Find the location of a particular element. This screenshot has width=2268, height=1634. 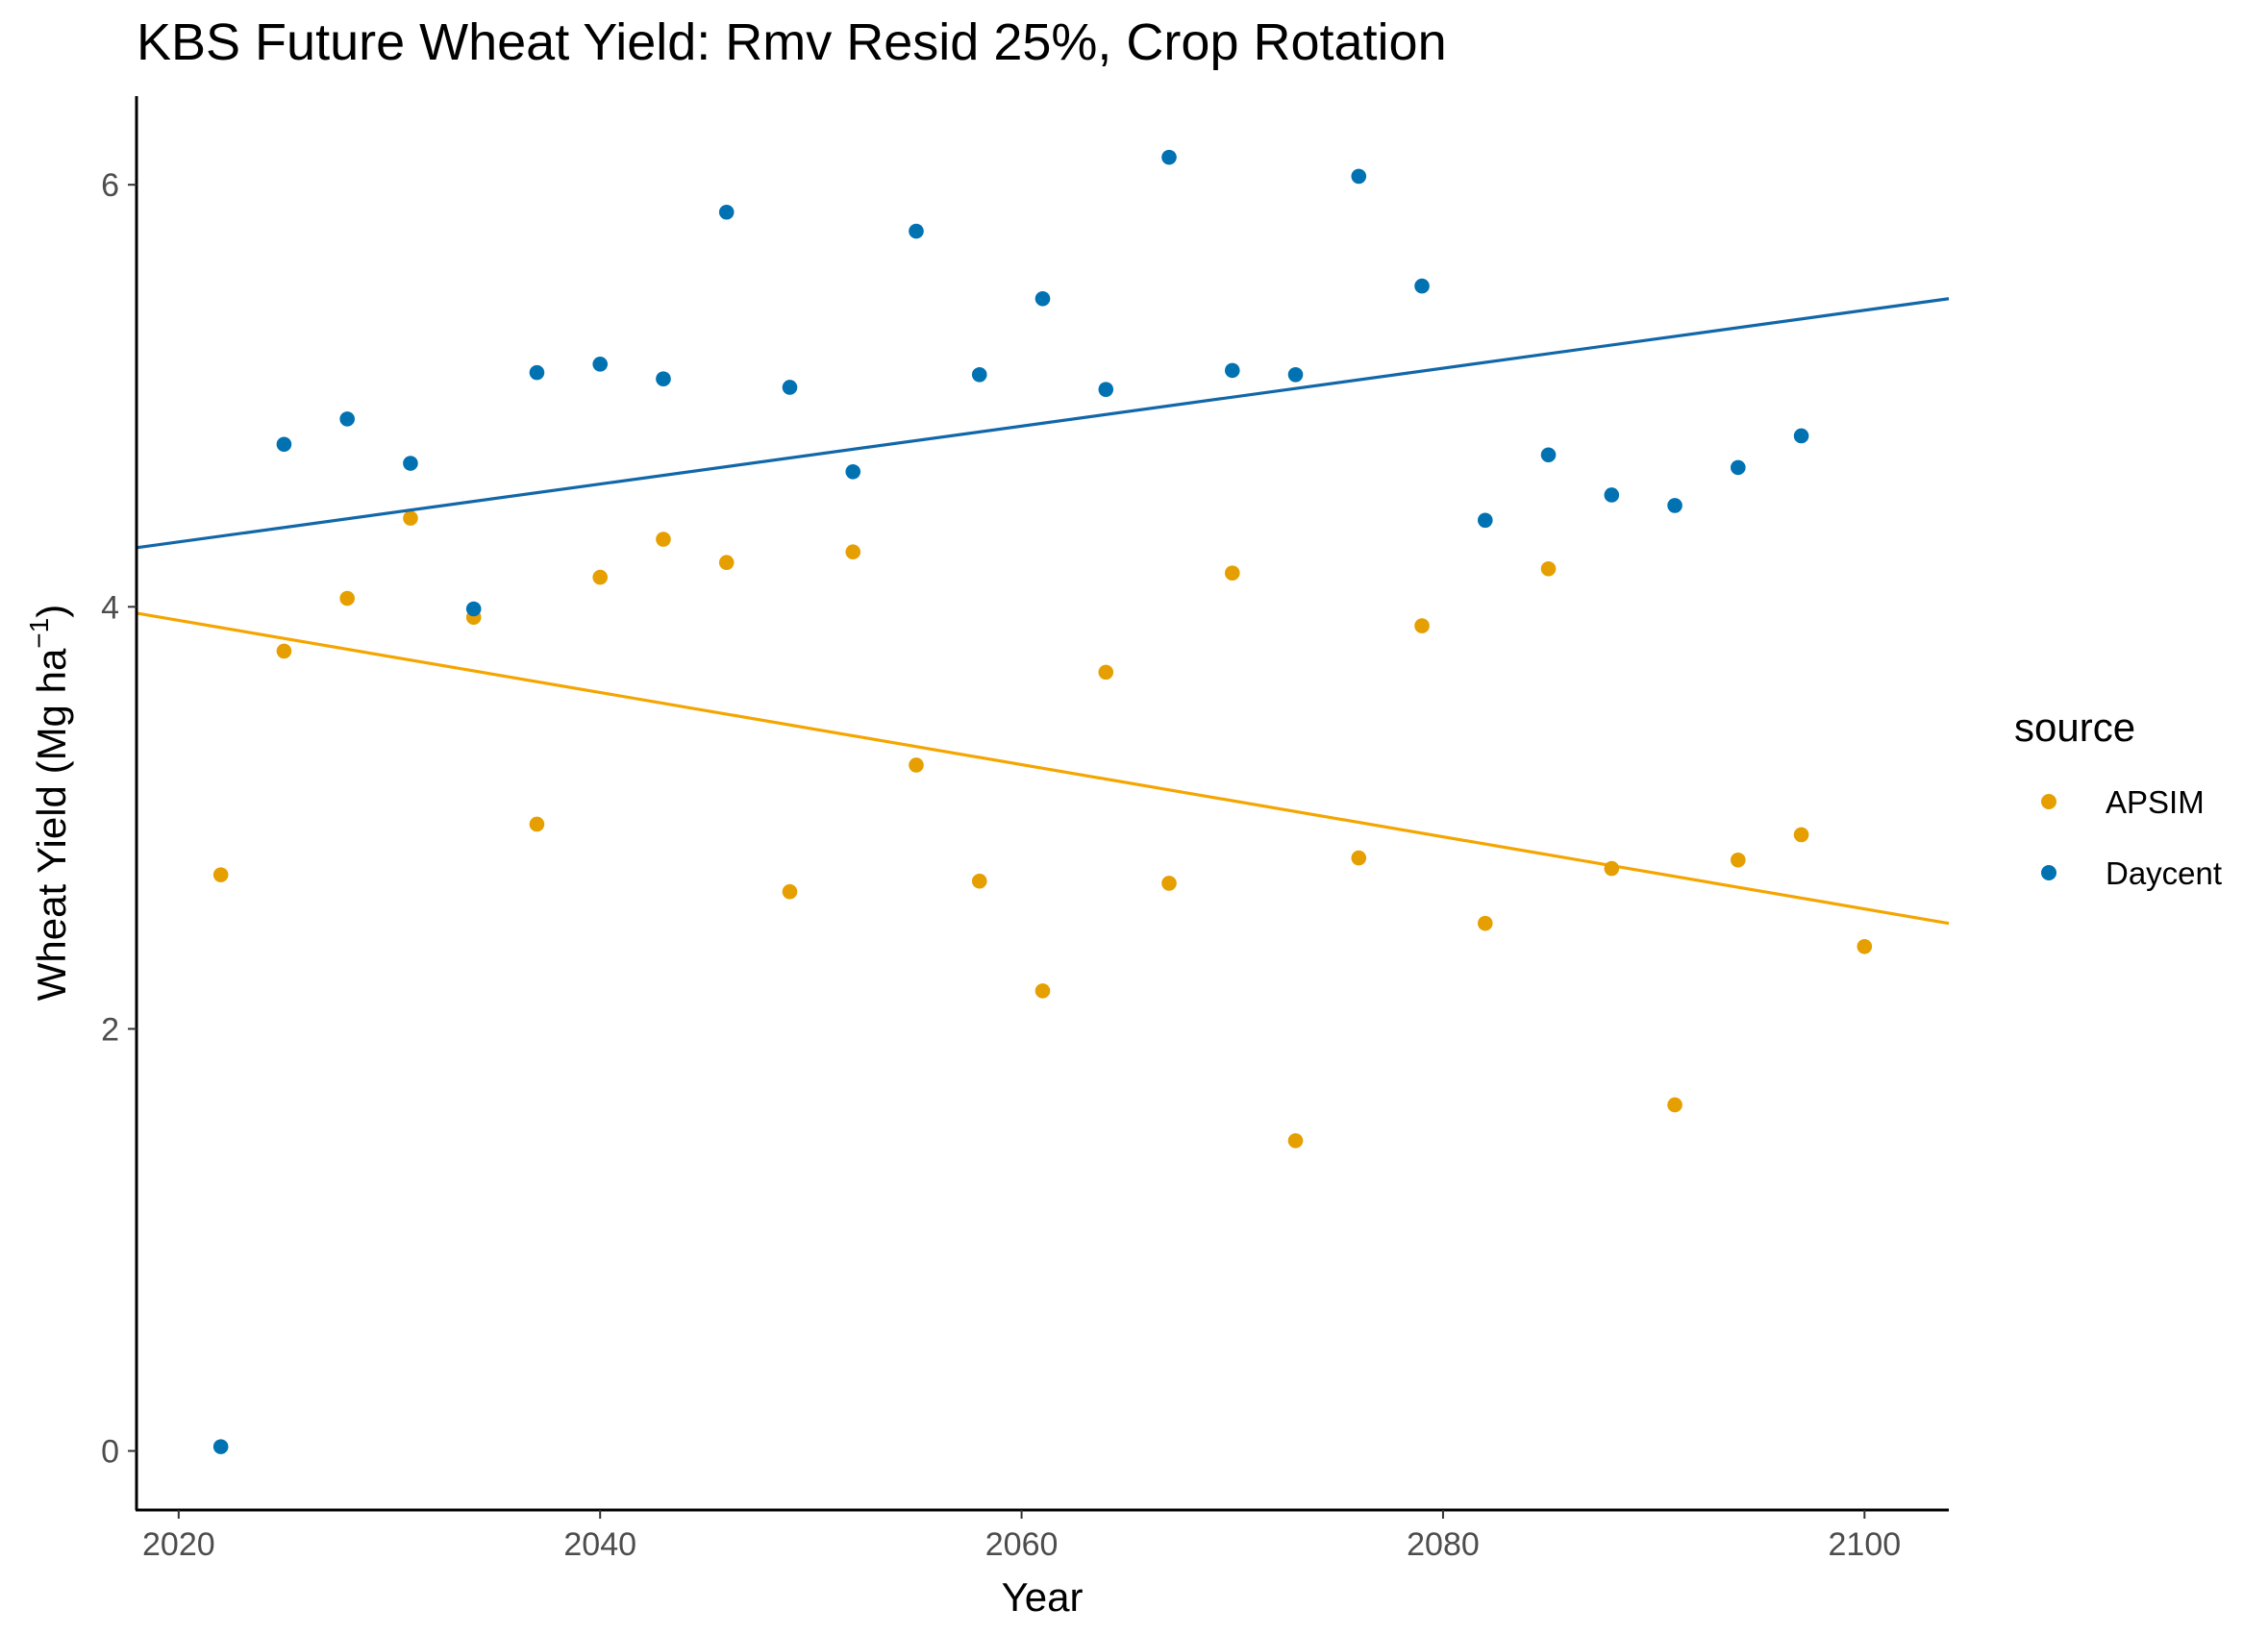

x-tick-label: 2040 is located at coordinates (599, 1544).